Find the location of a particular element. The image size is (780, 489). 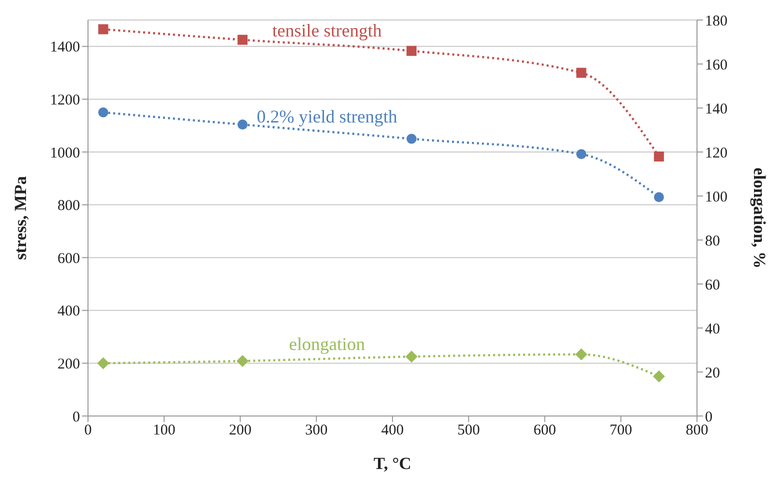

y2-tick-label: 180 is located at coordinates (716, 21).